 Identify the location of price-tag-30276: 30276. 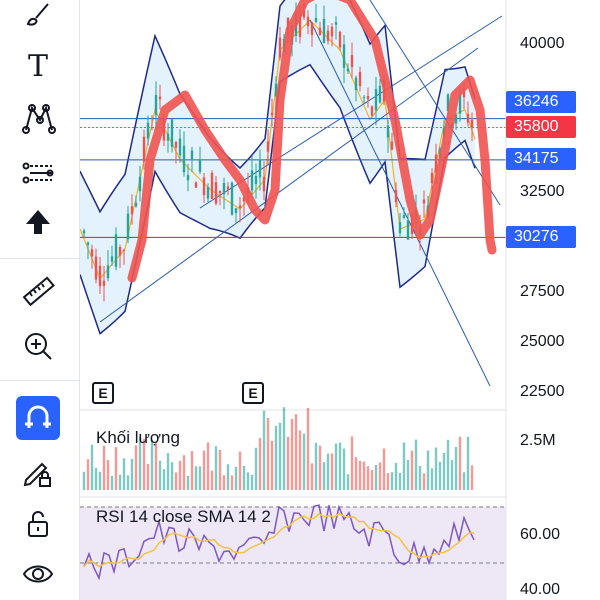
(541, 237).